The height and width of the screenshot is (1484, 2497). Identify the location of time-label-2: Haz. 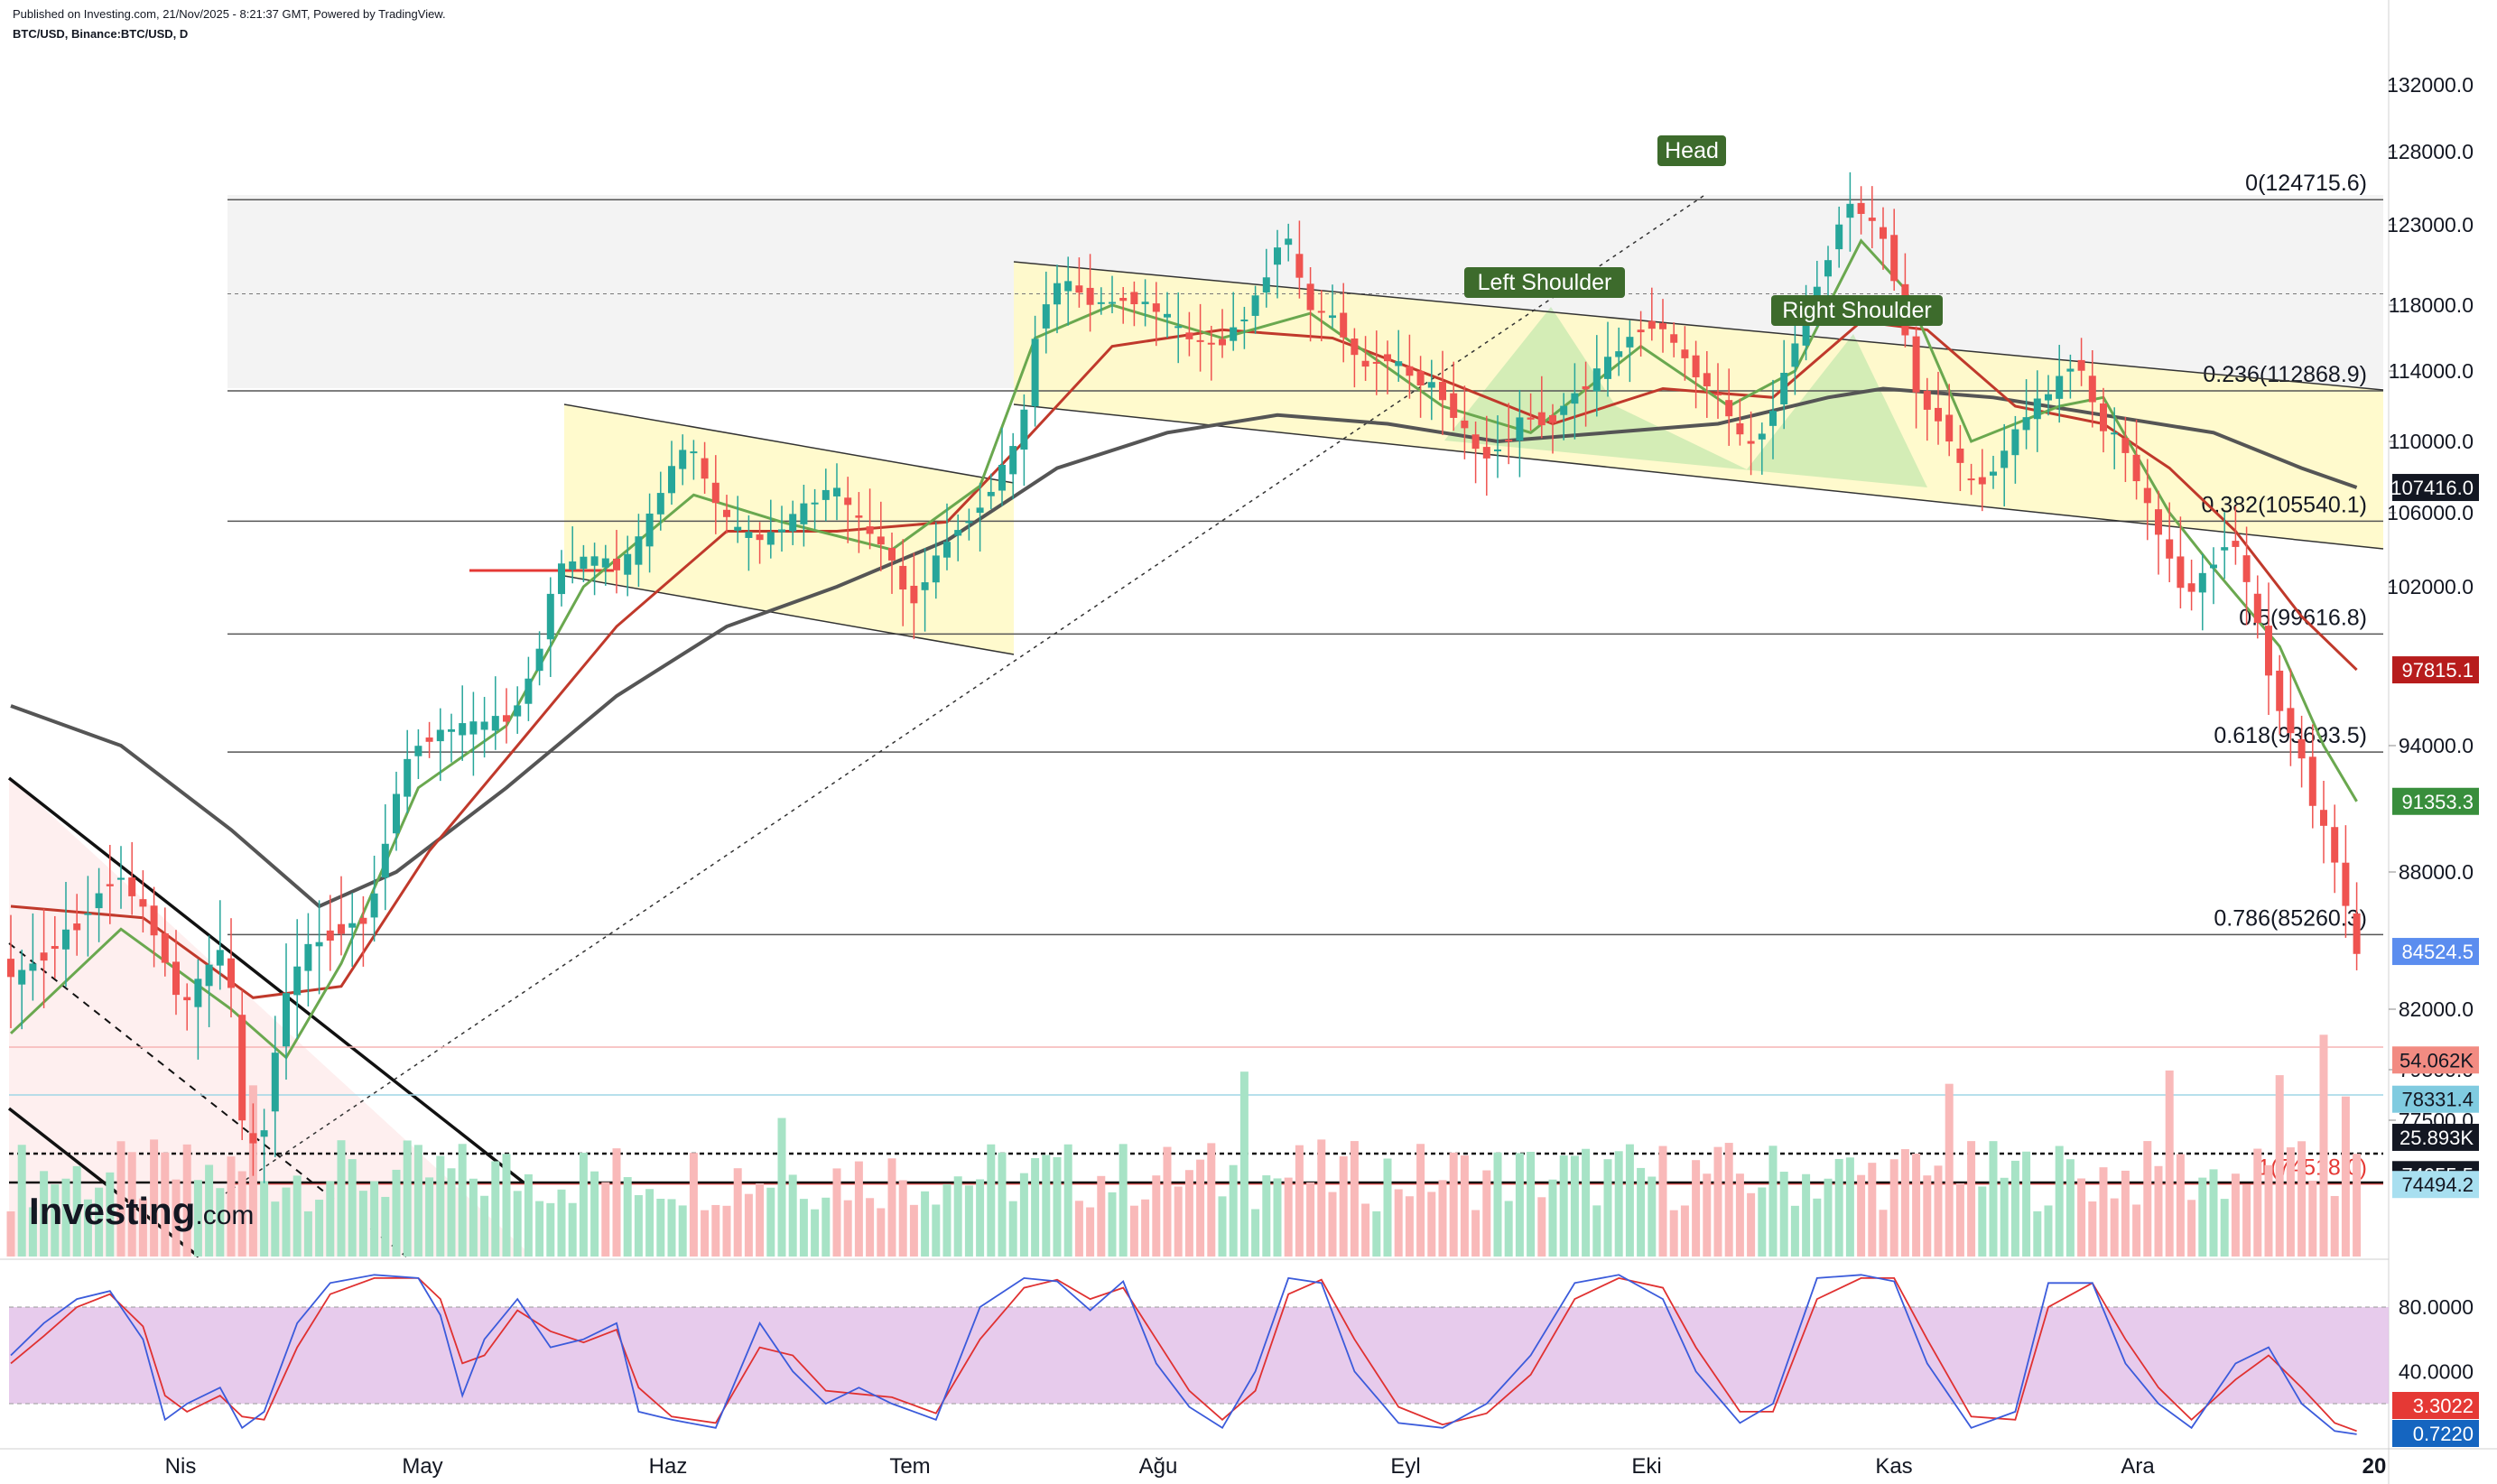
(668, 1466).